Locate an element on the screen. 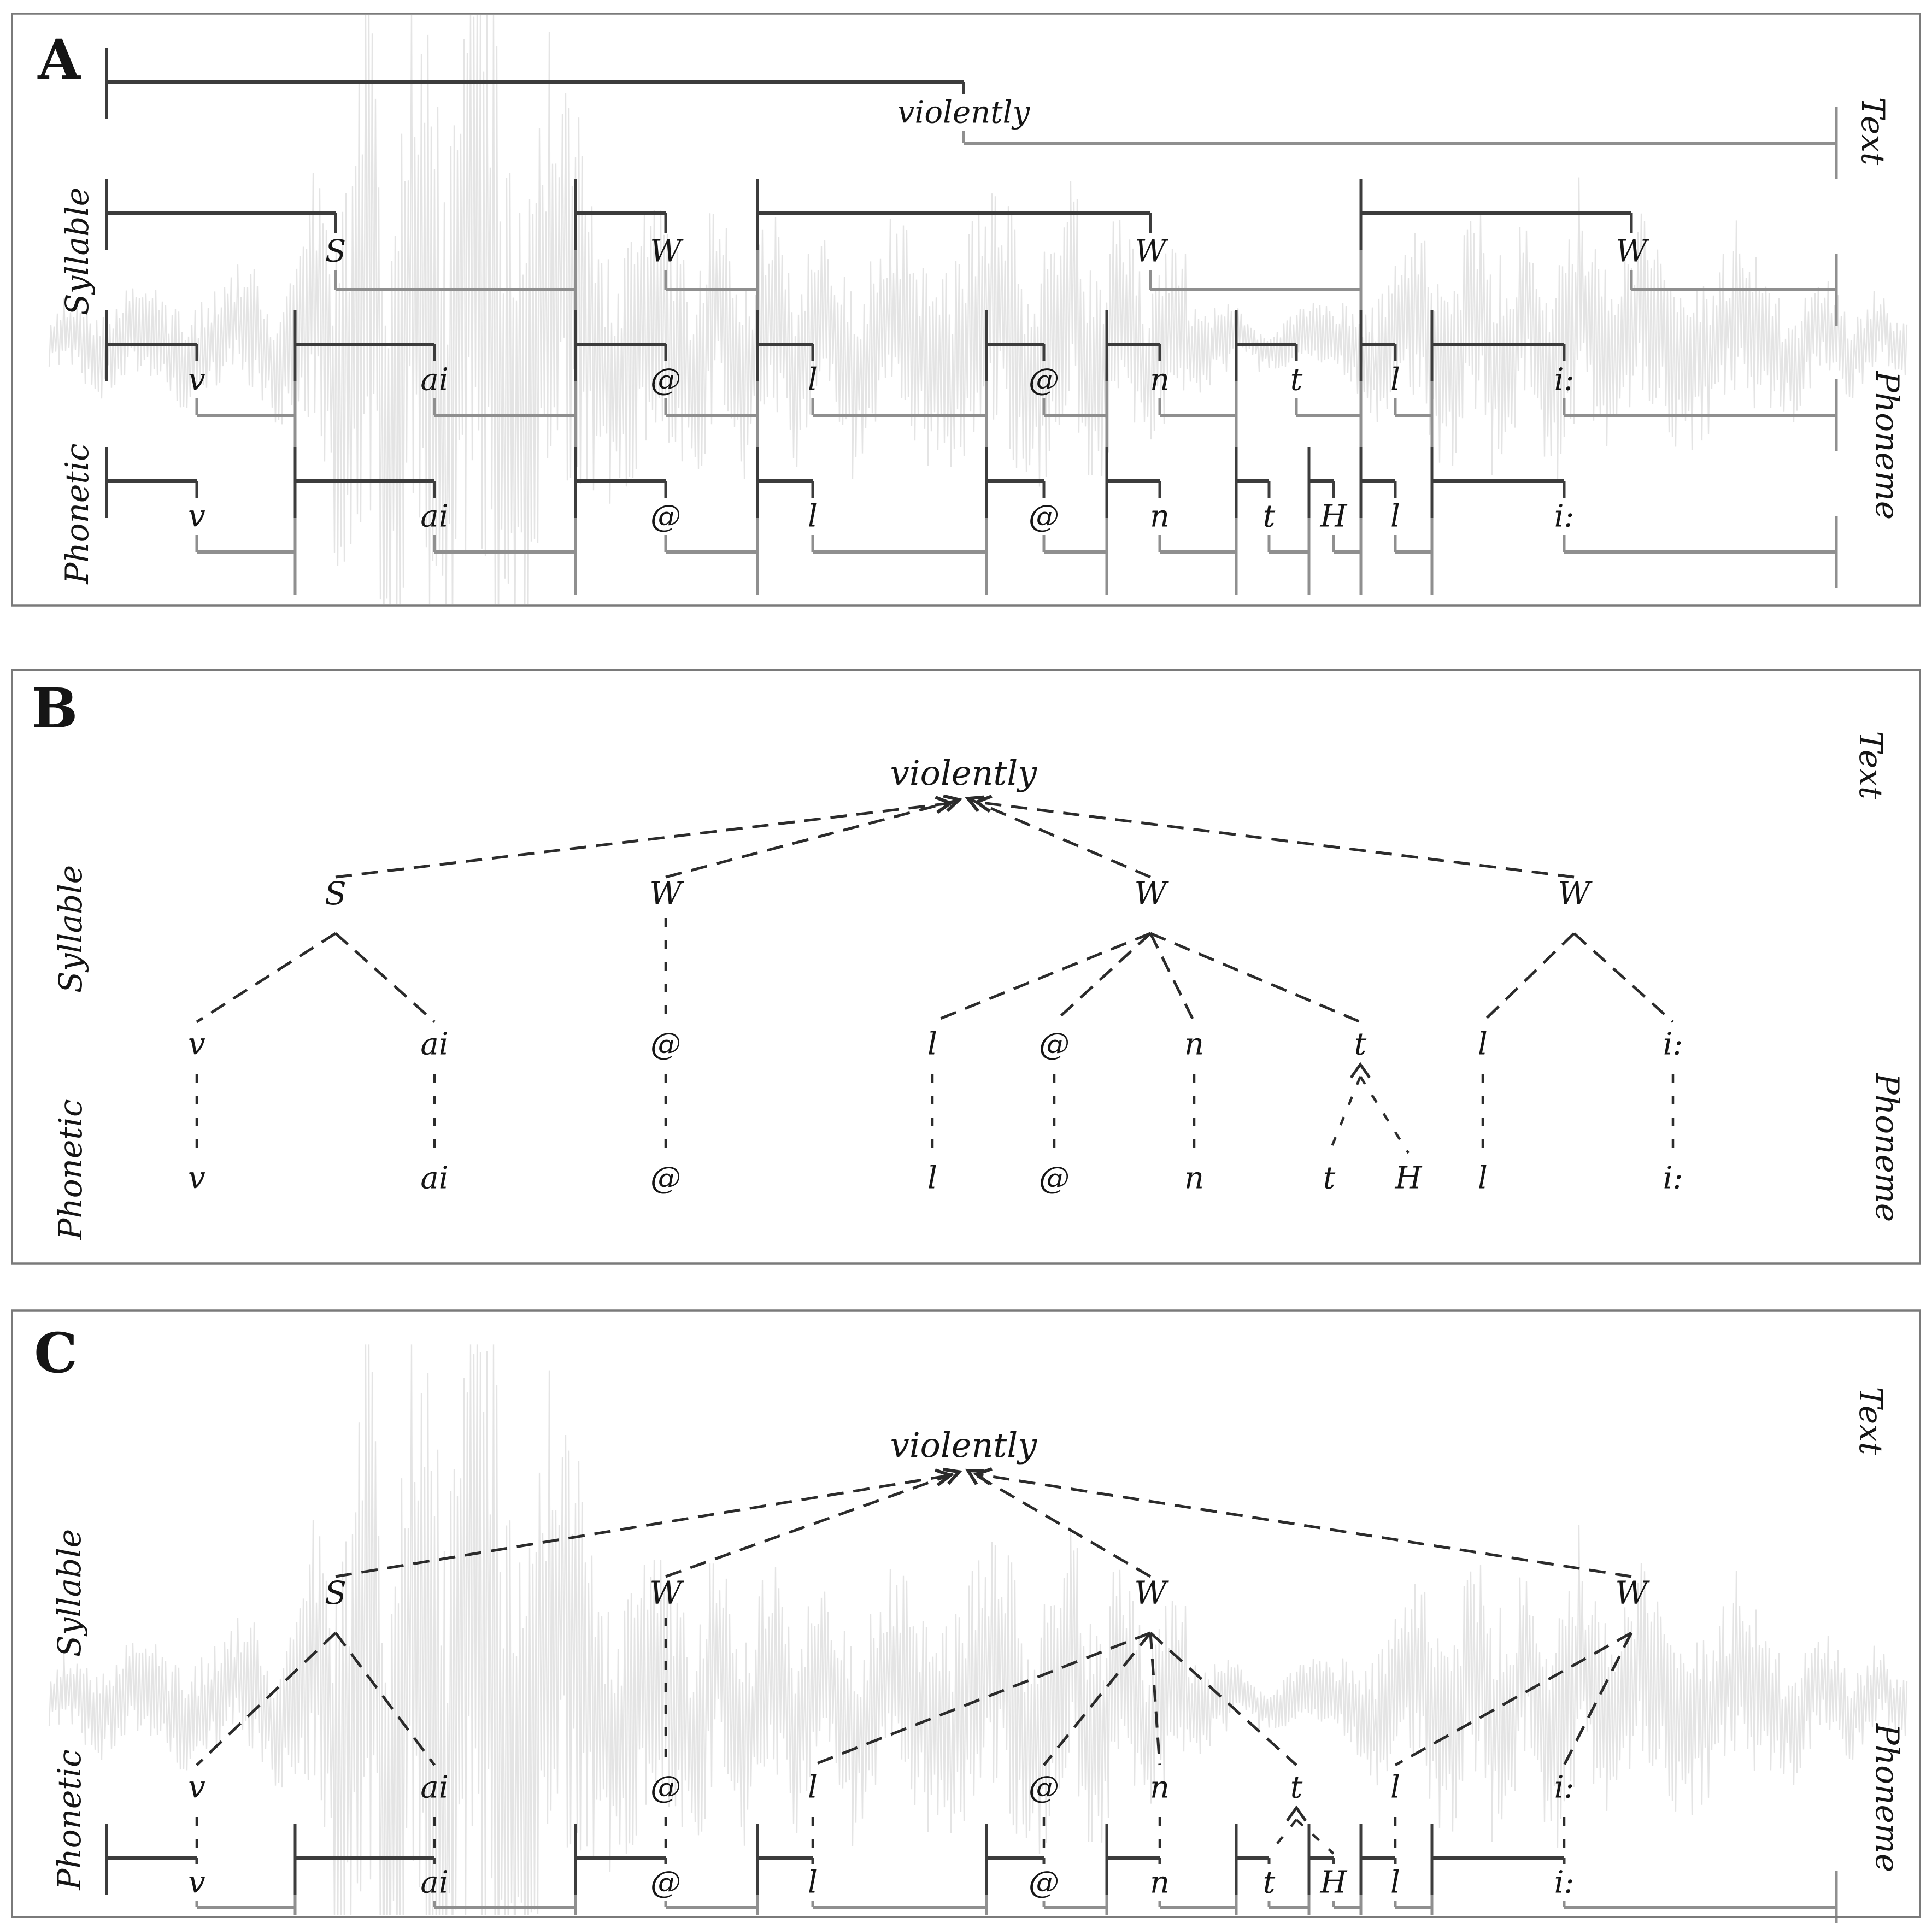 This screenshot has width=1932, height=1923. phoneme-tier-segment-label: ai is located at coordinates (434, 380).